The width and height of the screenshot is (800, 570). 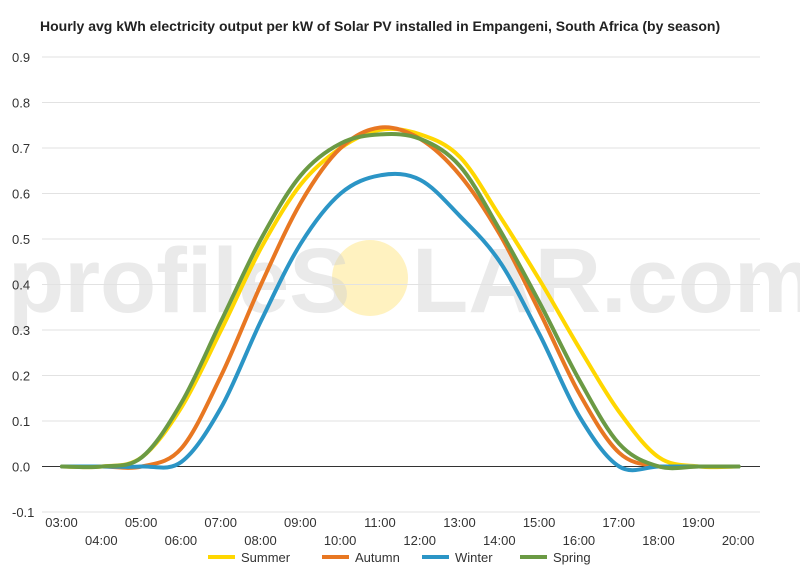 I want to click on y-tick-label: 0.0, so click(x=21, y=467).